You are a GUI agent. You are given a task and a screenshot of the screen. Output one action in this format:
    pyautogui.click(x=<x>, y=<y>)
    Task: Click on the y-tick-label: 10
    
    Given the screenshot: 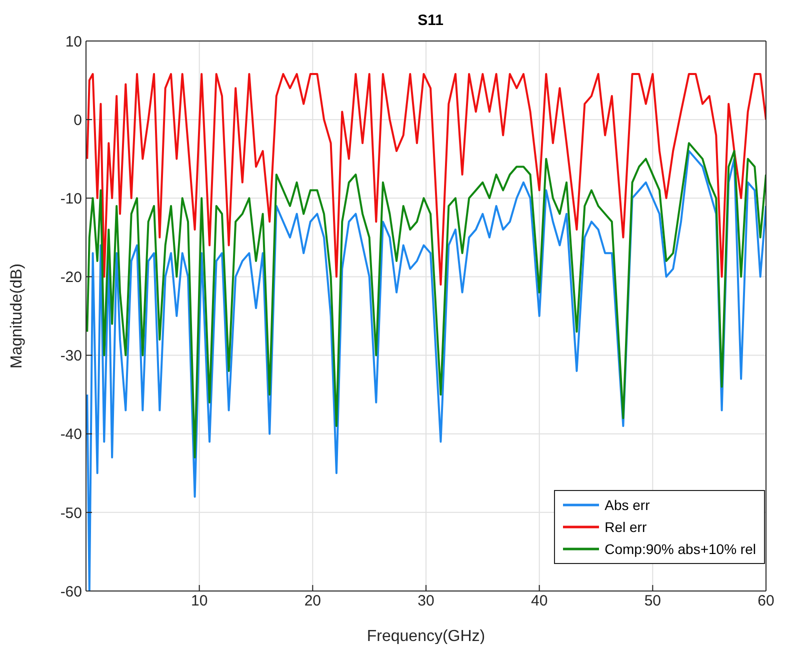 What is the action you would take?
    pyautogui.click(x=73, y=41)
    